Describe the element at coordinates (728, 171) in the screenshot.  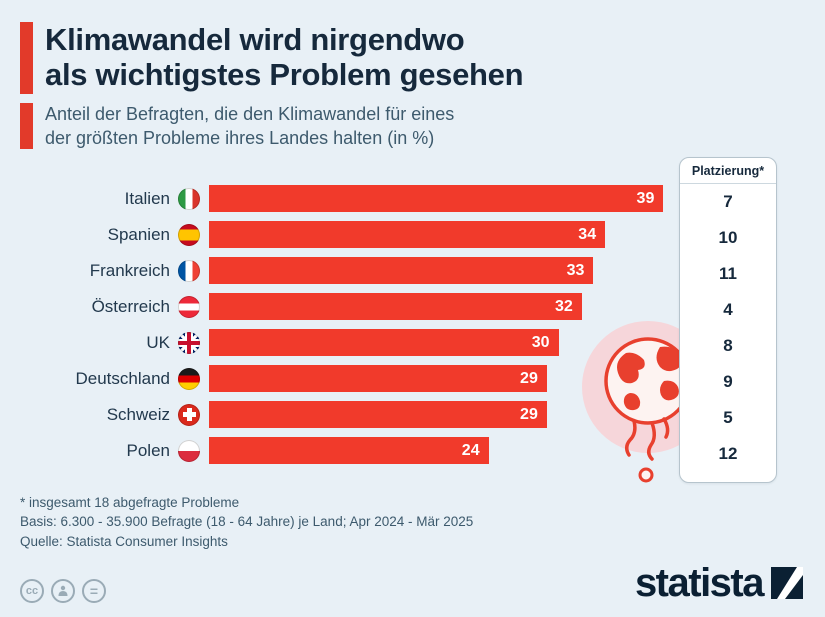
I see `ranking-header: Platzierung*` at that location.